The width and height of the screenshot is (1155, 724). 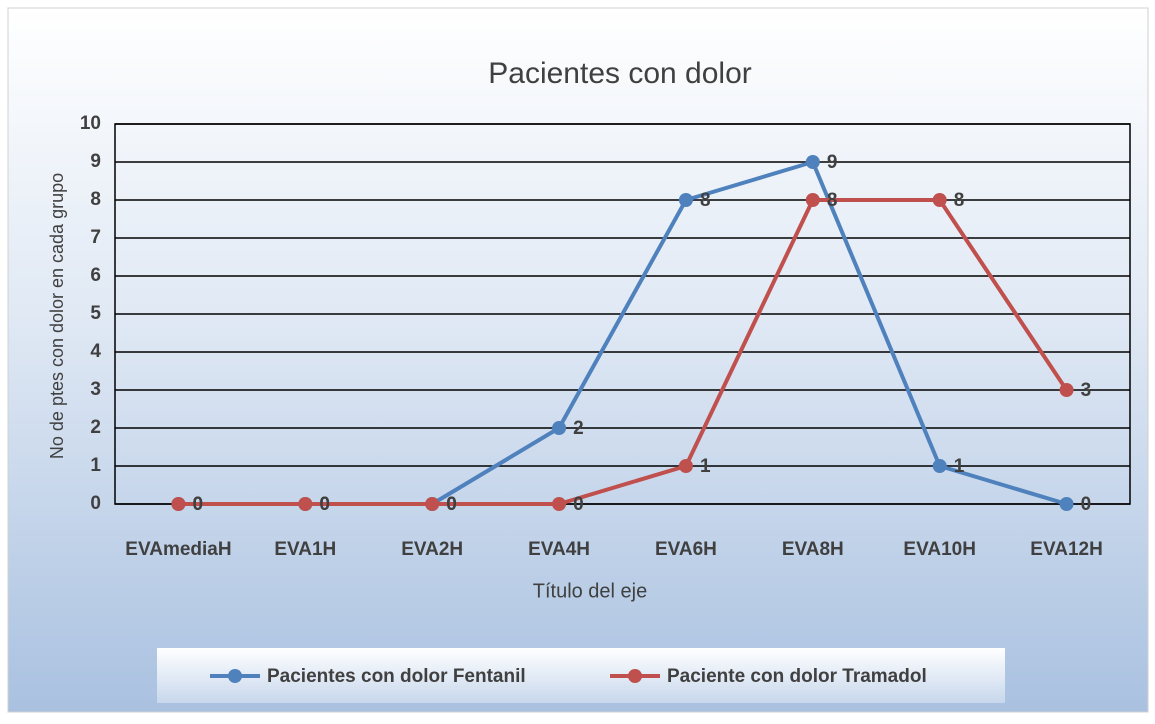 I want to click on data-label: 9, so click(x=832, y=162).